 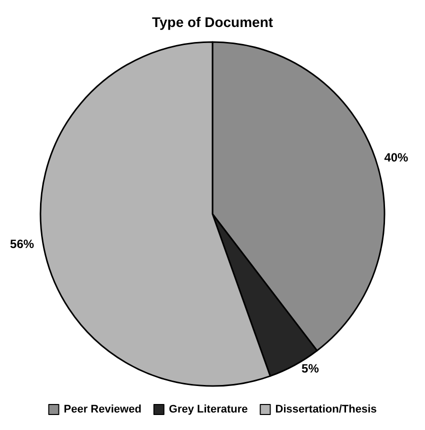 What do you see at coordinates (103, 410) in the screenshot?
I see `legend-label: Peer Reviewed` at bounding box center [103, 410].